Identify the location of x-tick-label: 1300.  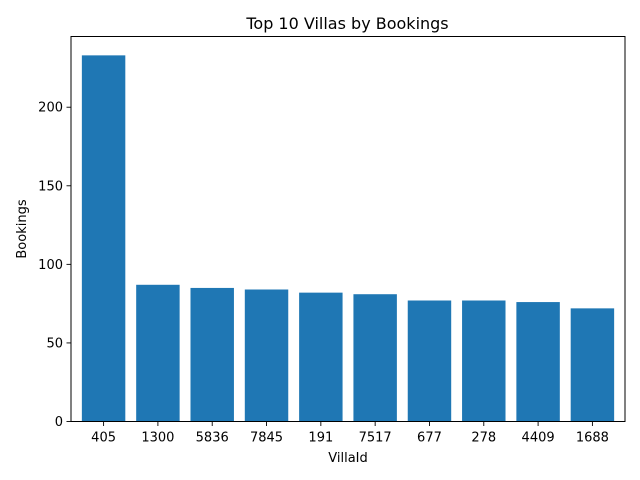
(157, 438).